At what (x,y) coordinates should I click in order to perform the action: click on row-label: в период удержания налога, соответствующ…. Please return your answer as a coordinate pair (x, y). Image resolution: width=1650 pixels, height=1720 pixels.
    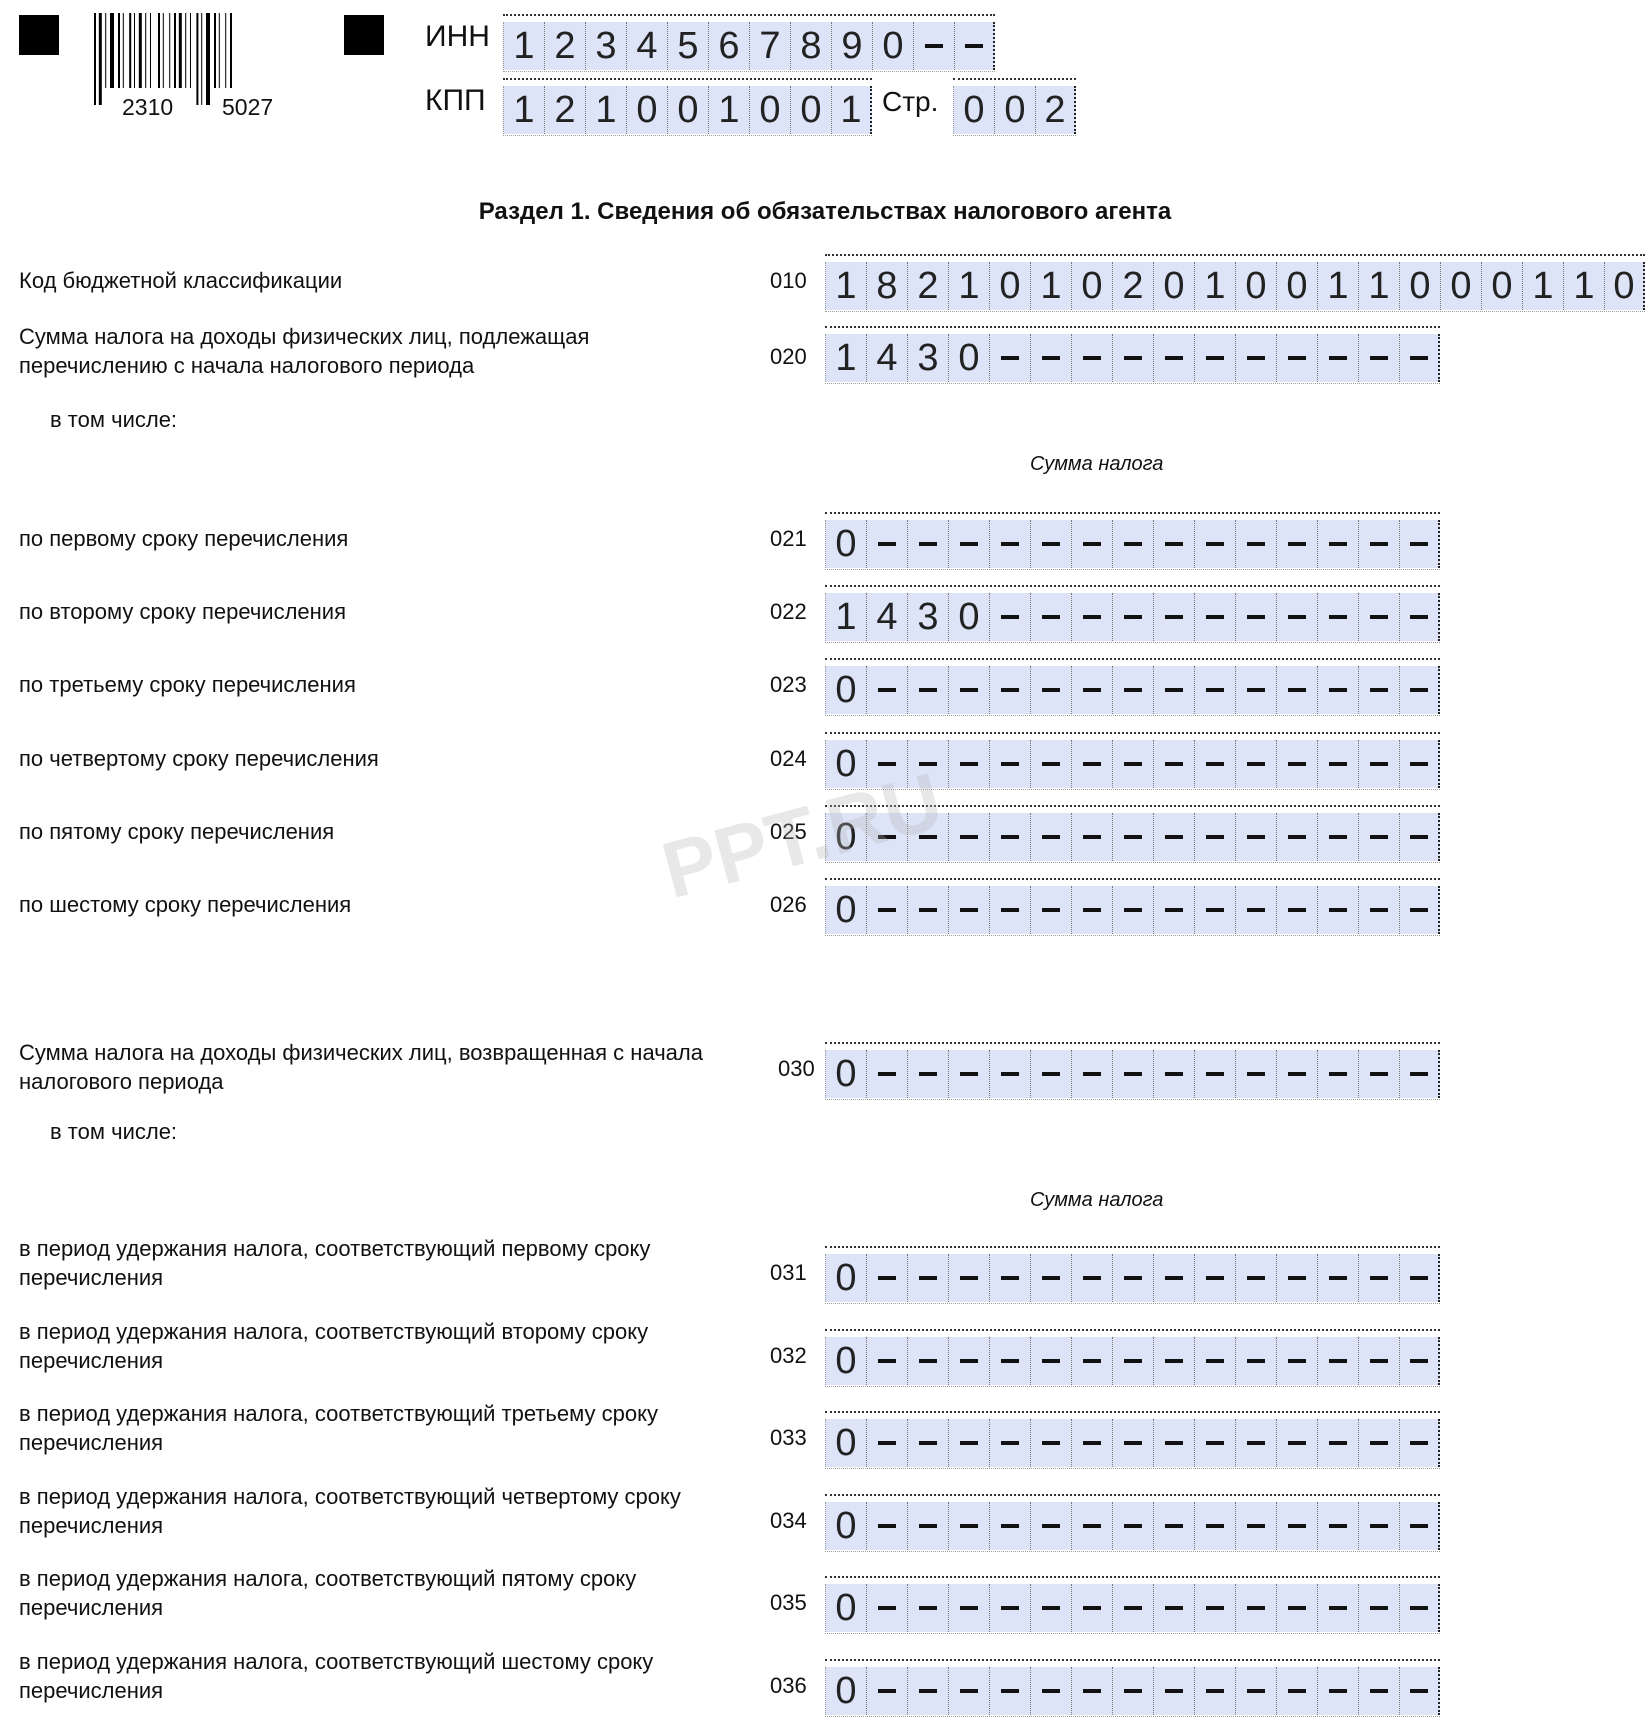
    Looking at the image, I should click on (328, 1593).